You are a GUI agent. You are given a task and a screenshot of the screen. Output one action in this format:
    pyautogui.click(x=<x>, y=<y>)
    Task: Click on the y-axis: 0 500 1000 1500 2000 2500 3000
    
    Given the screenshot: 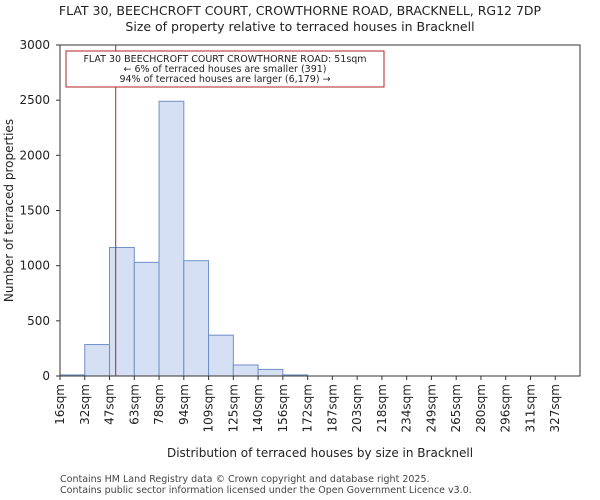 What is the action you would take?
    pyautogui.click(x=39, y=210)
    